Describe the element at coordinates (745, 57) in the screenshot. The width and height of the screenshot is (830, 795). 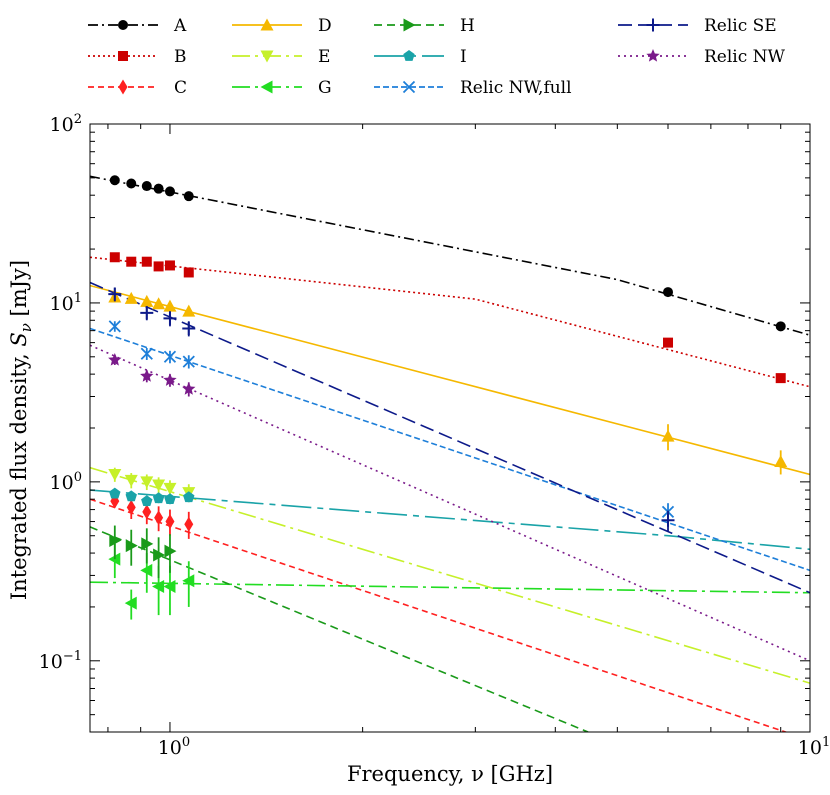
I see `legend-label-relic-nw: Relic NW` at that location.